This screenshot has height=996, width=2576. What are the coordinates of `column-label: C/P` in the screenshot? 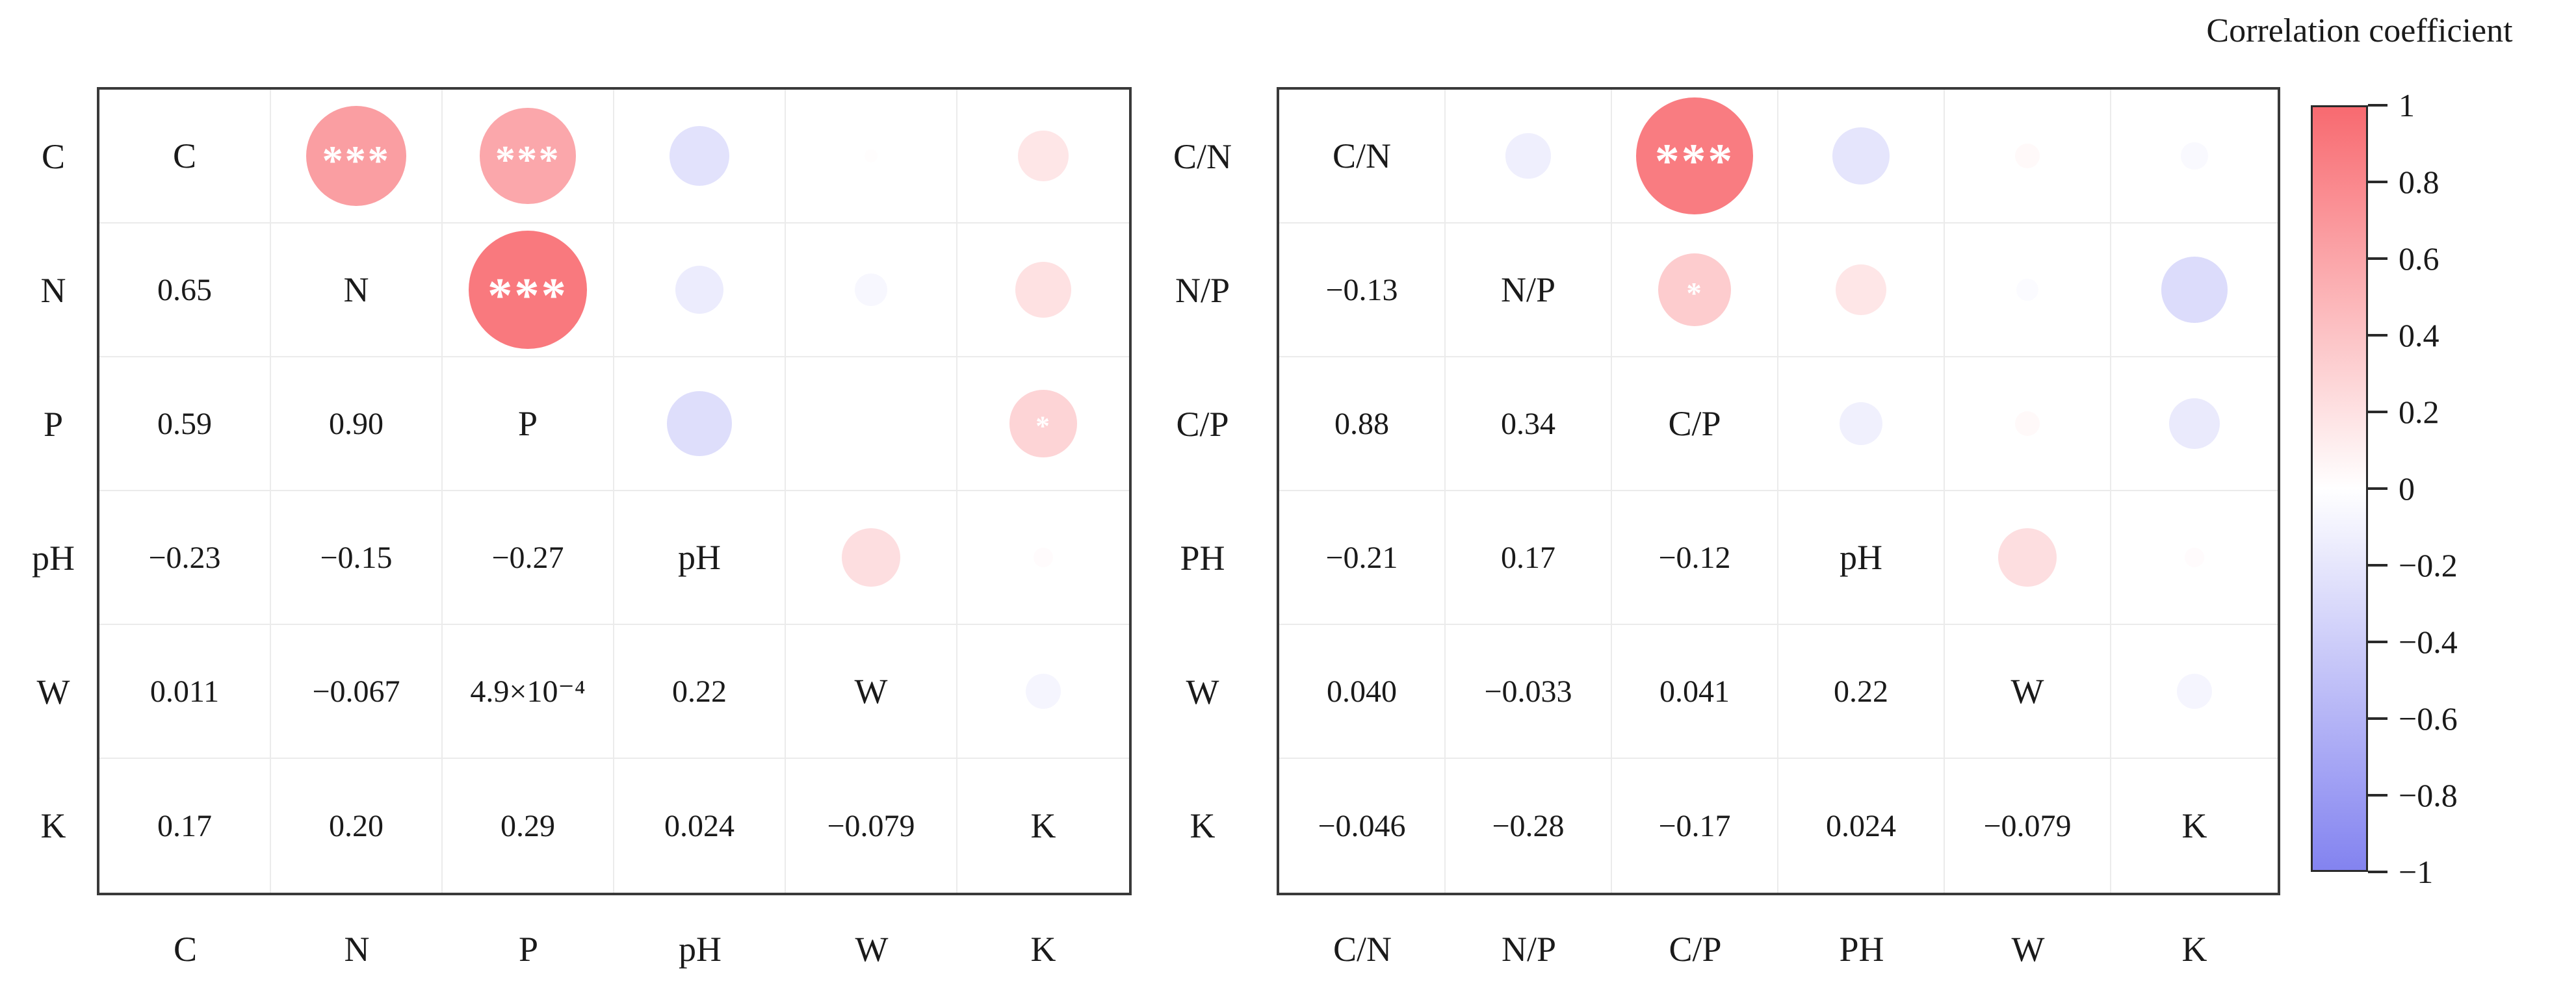 It's located at (1695, 949).